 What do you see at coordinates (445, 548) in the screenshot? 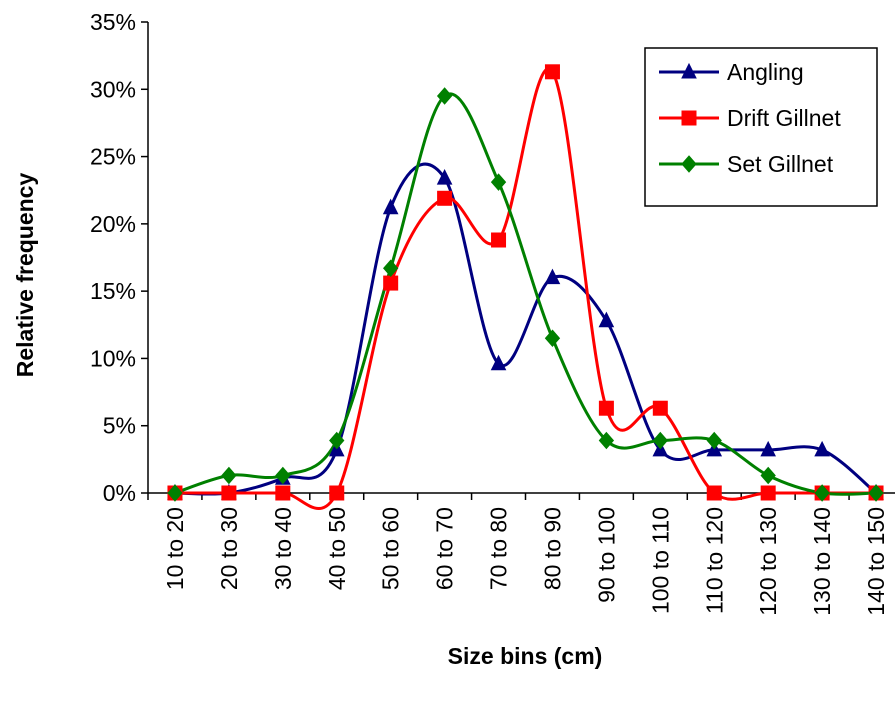
I see `x-tick-label: 60 to 70` at bounding box center [445, 548].